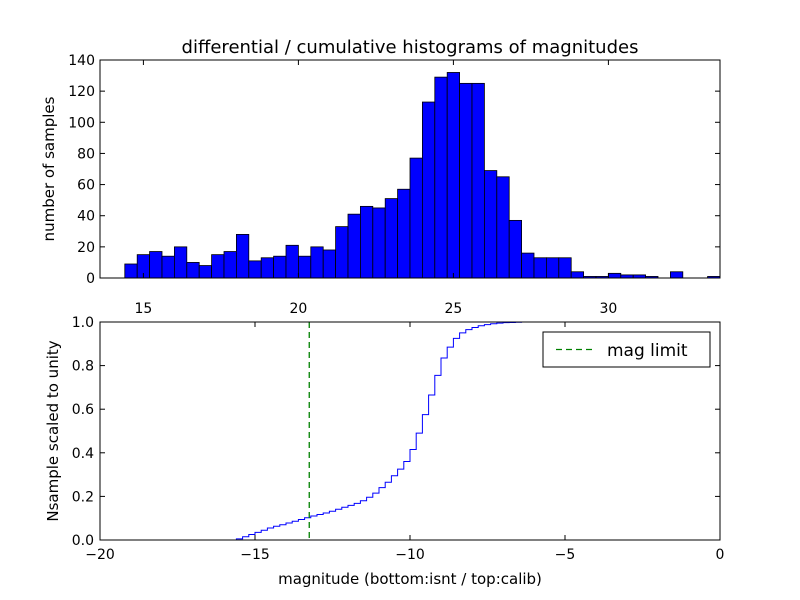 The width and height of the screenshot is (800, 600). Describe the element at coordinates (81, 92) in the screenshot. I see `y-tick-label: 120` at that location.